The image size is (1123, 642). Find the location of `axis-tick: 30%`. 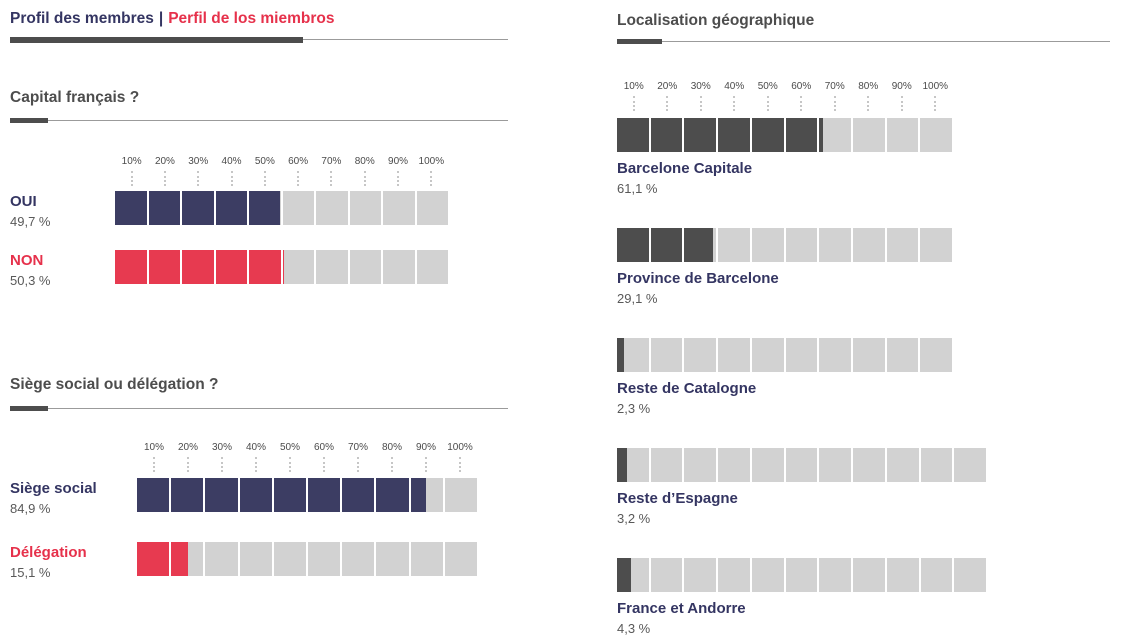

axis-tick: 30% is located at coordinates (701, 96).